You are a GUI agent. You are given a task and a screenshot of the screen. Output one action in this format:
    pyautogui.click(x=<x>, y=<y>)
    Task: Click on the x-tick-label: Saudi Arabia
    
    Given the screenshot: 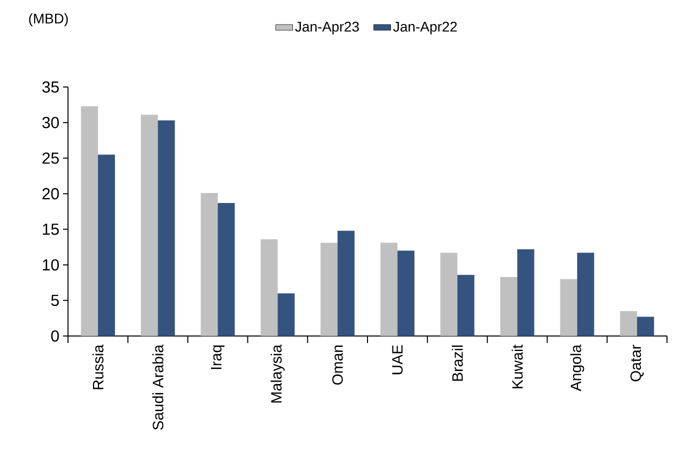 What is the action you would take?
    pyautogui.click(x=158, y=387)
    